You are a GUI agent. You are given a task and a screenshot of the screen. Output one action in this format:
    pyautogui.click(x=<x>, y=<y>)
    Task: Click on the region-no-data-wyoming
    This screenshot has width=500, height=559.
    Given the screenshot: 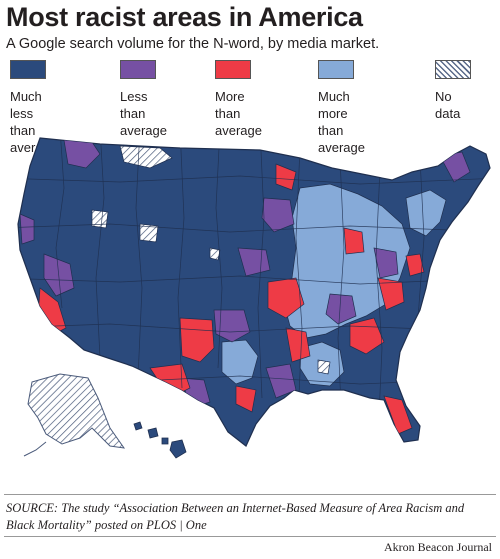 What is the action you would take?
    pyautogui.click(x=149, y=233)
    